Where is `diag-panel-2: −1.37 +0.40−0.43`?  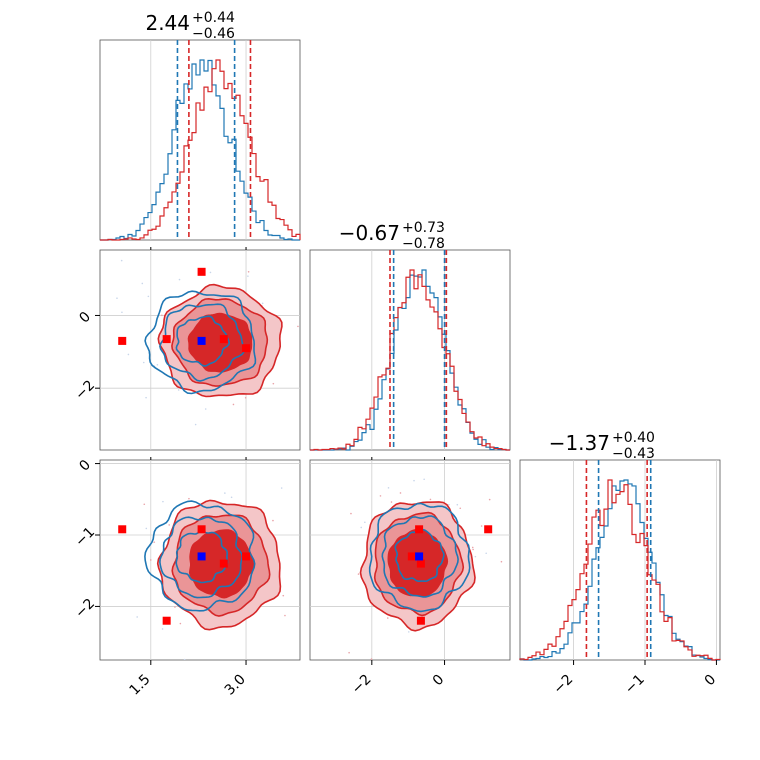 diag-panel-2: −1.37 +0.40−0.43 is located at coordinates (620, 545).